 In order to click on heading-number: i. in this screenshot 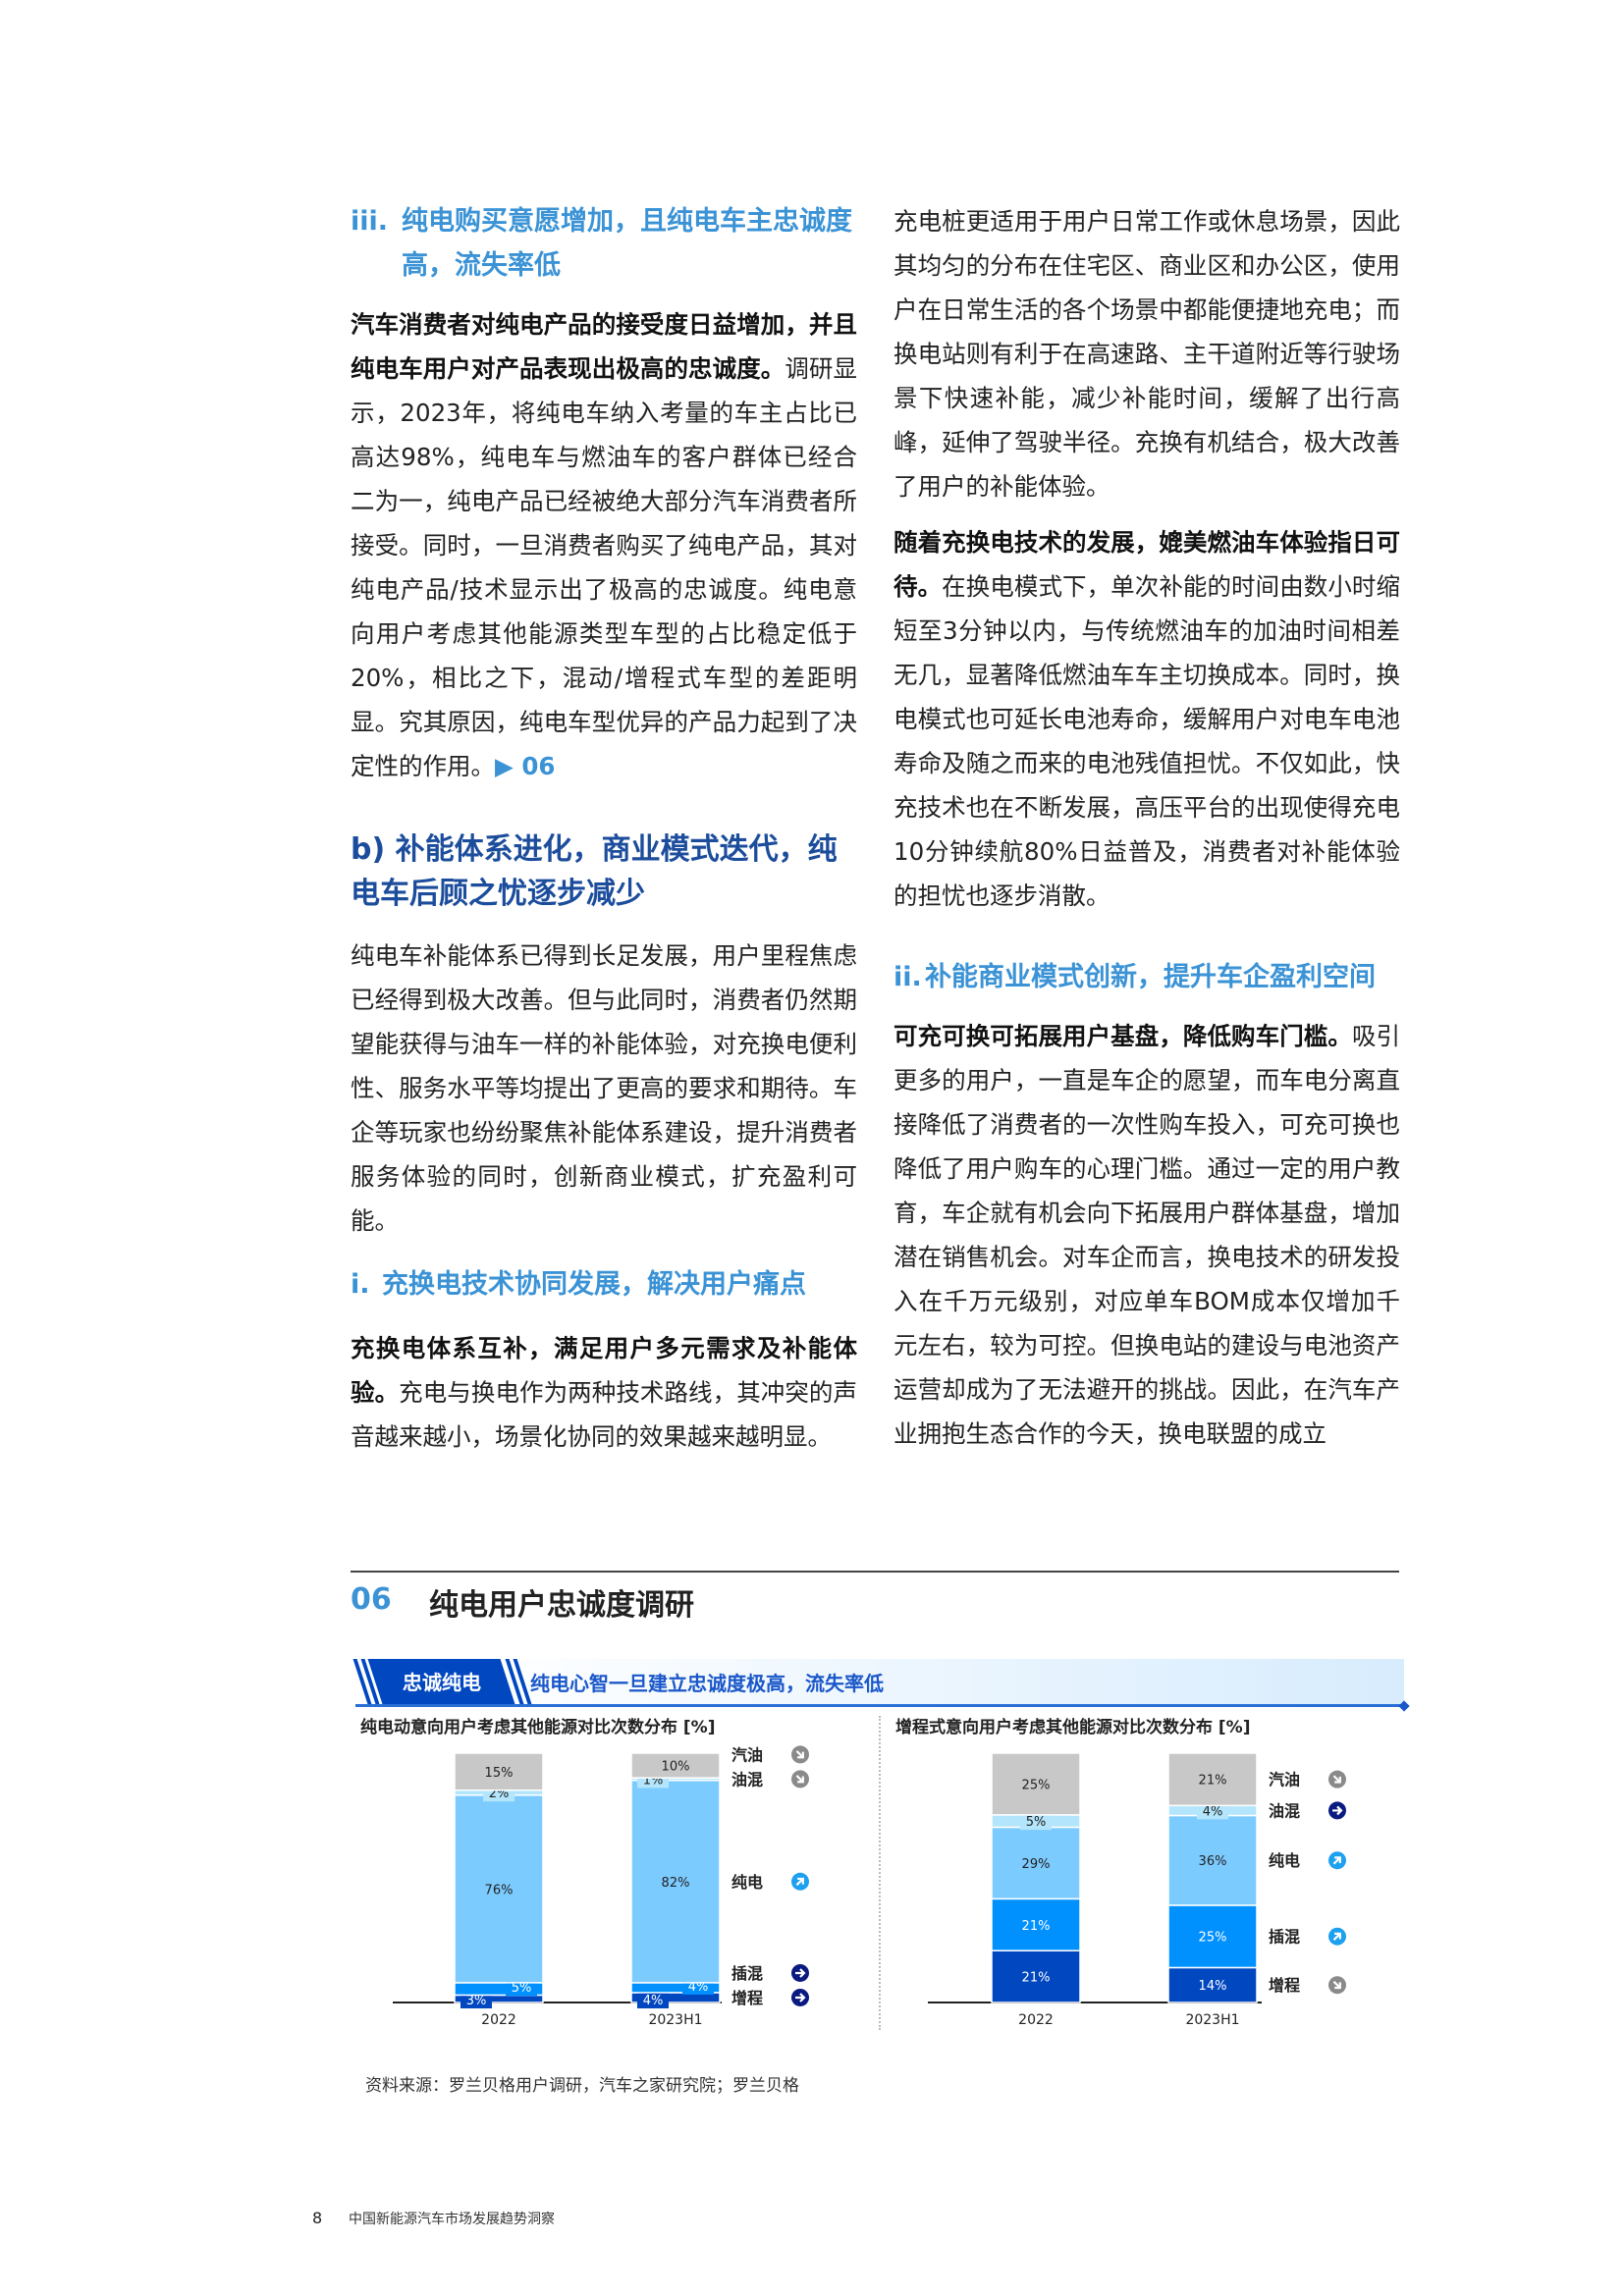, I will do `click(360, 1285)`.